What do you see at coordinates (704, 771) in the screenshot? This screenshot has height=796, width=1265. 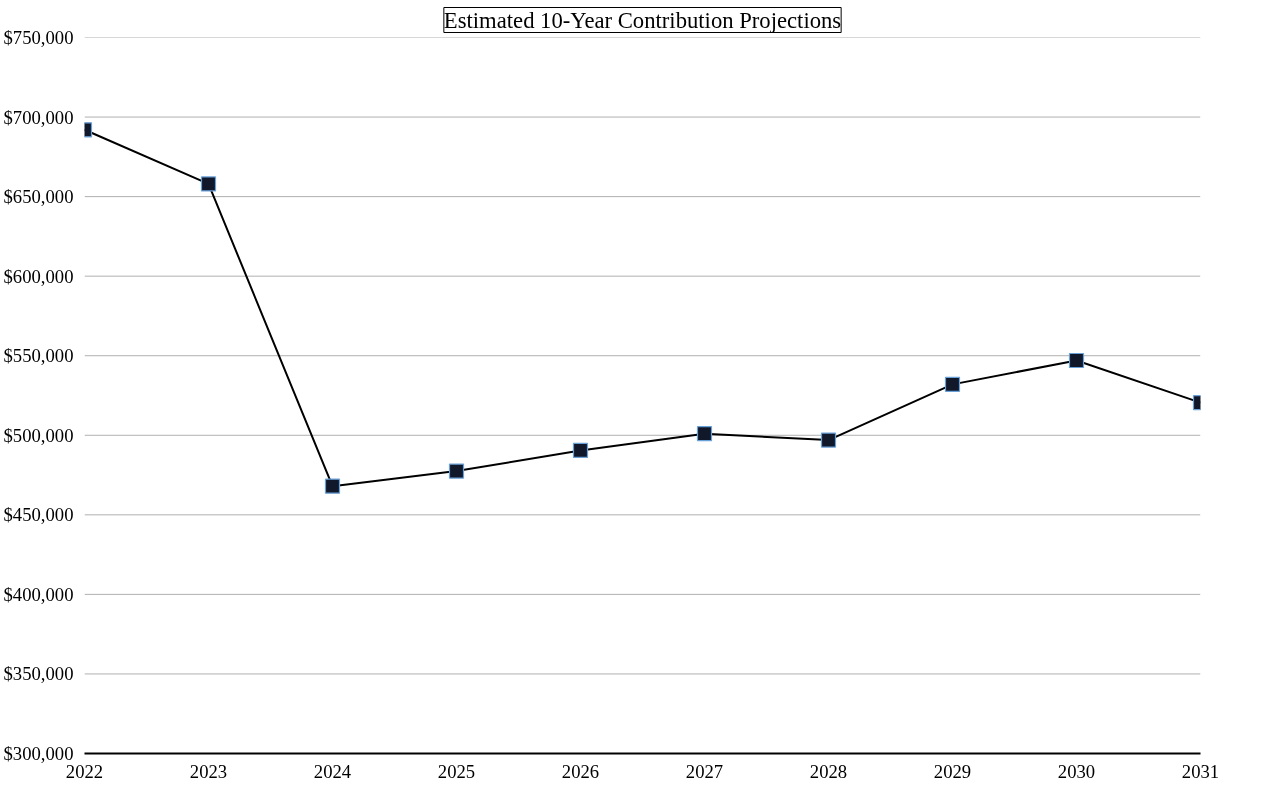 I see `x-tick-label: 2027` at bounding box center [704, 771].